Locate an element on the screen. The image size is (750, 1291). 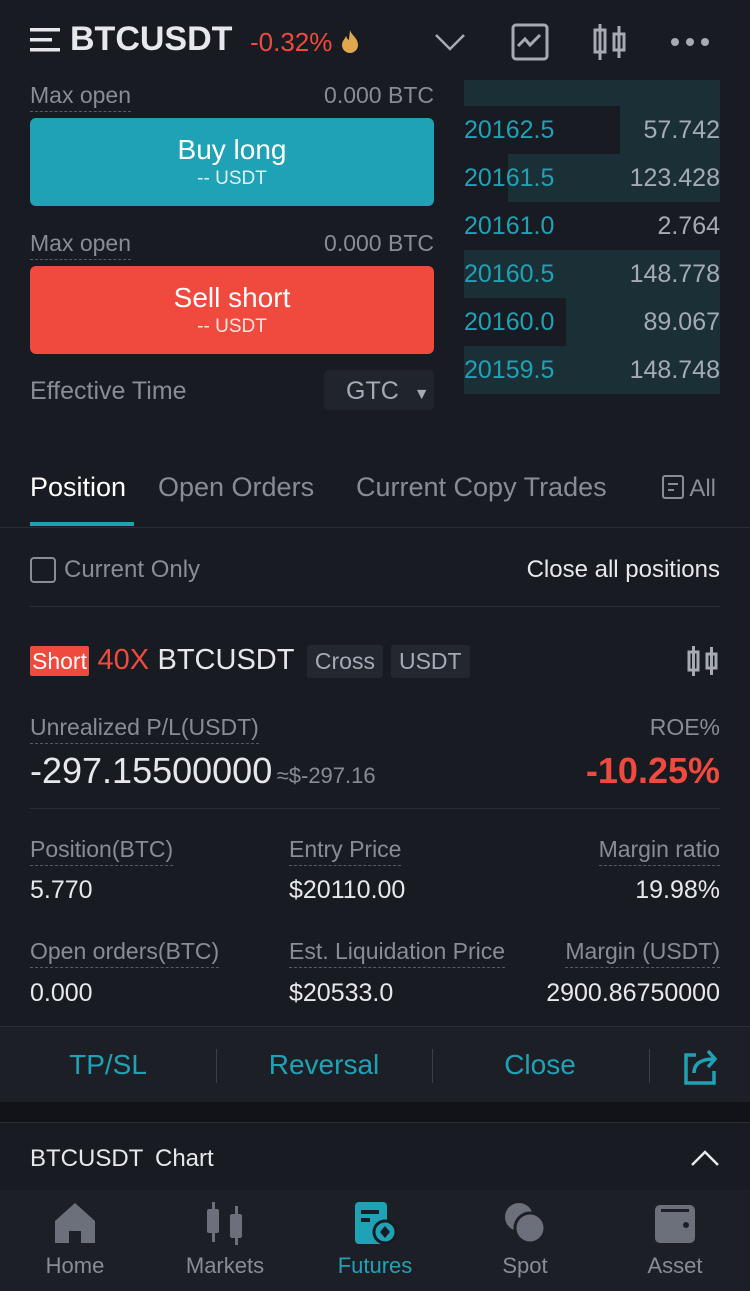
tab-position: Position is located at coordinates (78, 487).